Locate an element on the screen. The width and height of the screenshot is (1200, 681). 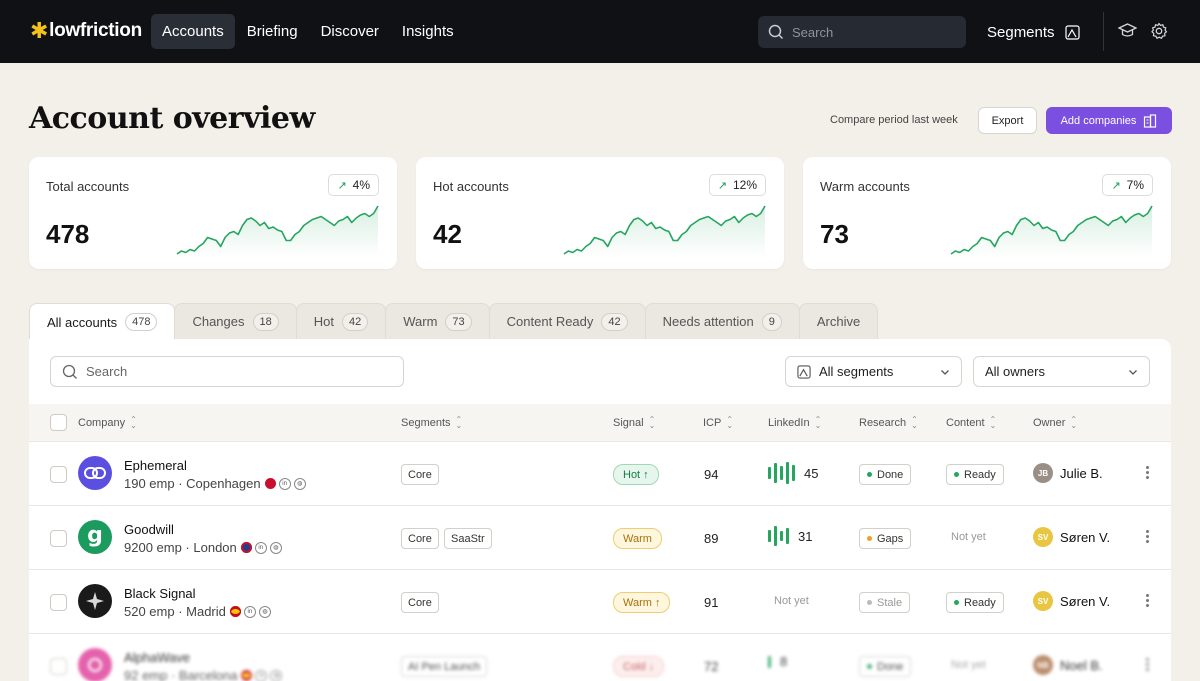
col-linkedin: LinkedIn ⌃ ⌄ is located at coordinates (794, 423).